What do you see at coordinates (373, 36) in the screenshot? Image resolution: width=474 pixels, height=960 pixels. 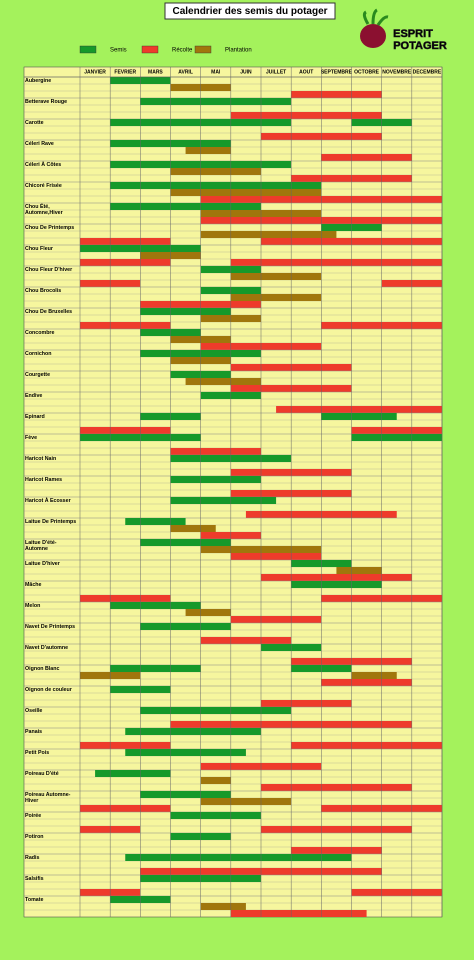 I see `logo-icon` at bounding box center [373, 36].